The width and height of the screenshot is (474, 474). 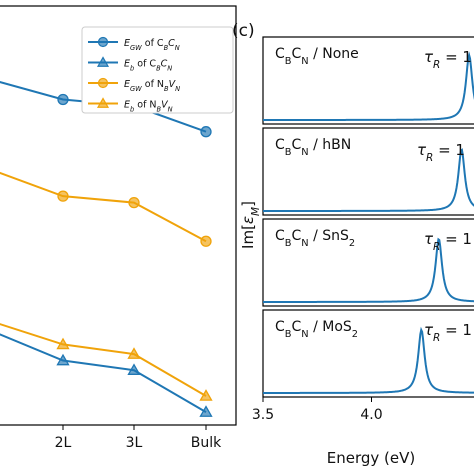 What do you see at coordinates (448, 59) in the screenshot?
I see `tau-label-0: τR = 1` at bounding box center [448, 59].